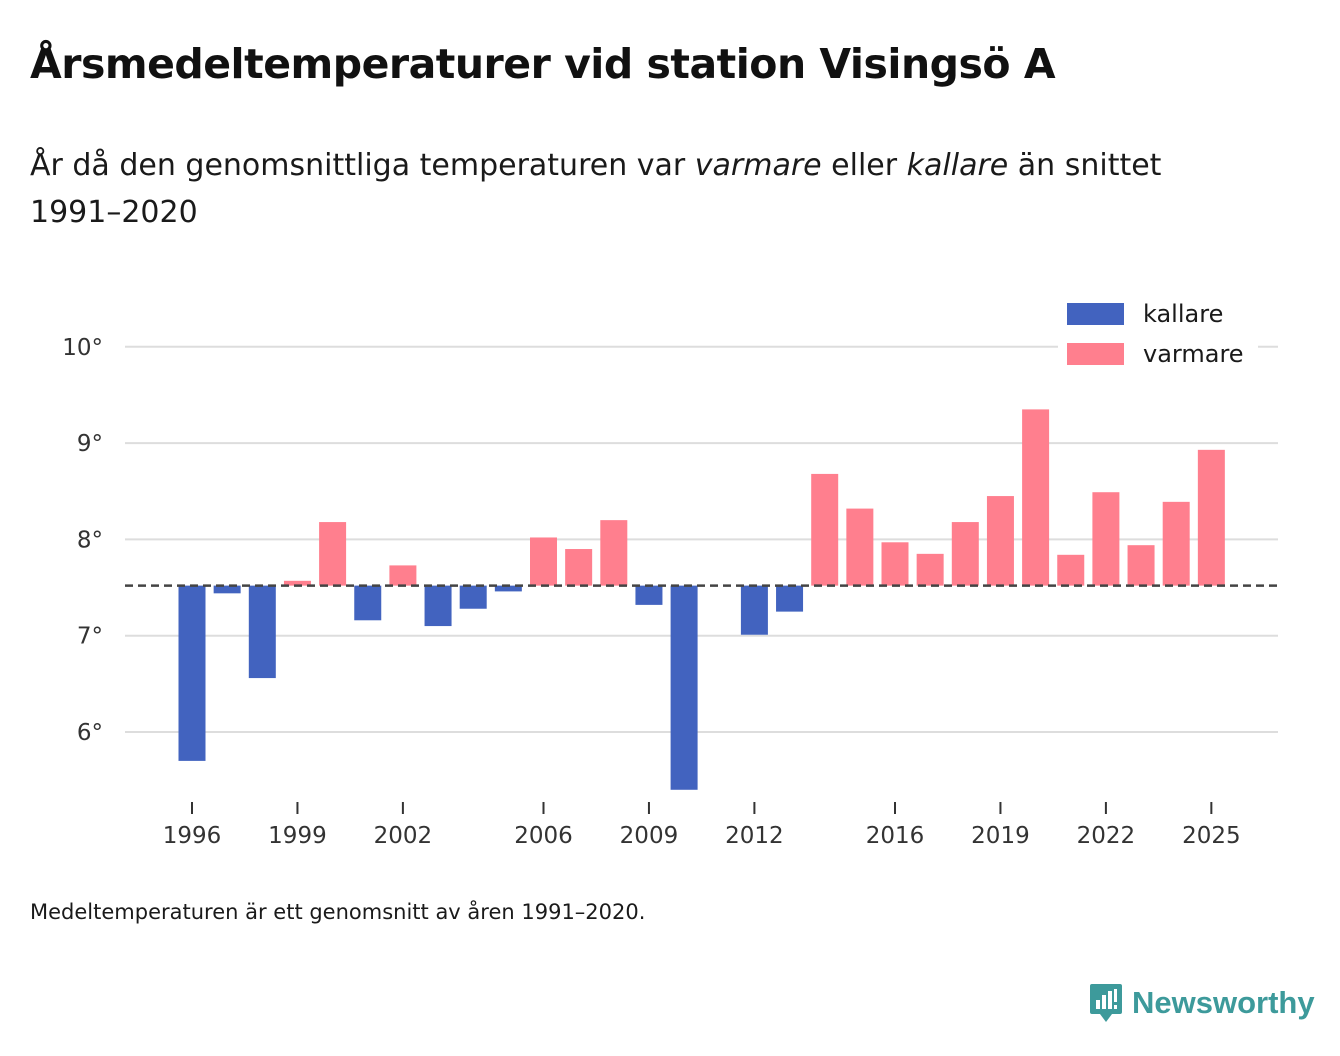 The image size is (1340, 1056). Describe the element at coordinates (1211, 836) in the screenshot. I see `x-tick-label: 2025` at that location.